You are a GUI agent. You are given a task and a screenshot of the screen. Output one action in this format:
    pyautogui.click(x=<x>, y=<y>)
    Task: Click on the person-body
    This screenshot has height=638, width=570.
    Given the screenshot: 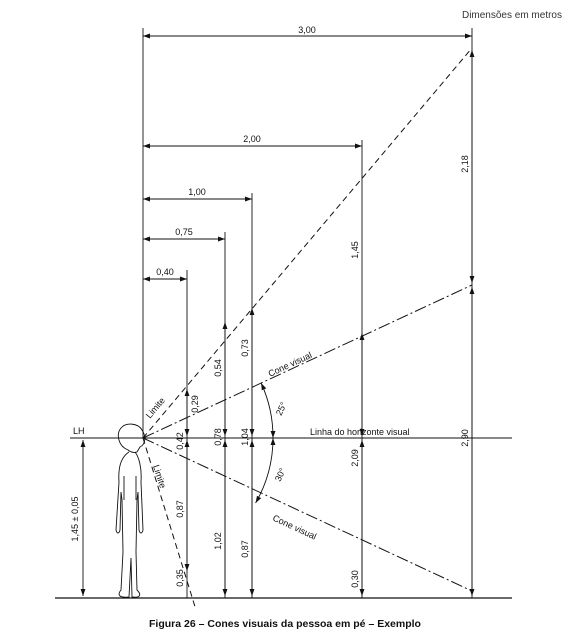 What is the action you would take?
    pyautogui.click(x=129, y=524)
    